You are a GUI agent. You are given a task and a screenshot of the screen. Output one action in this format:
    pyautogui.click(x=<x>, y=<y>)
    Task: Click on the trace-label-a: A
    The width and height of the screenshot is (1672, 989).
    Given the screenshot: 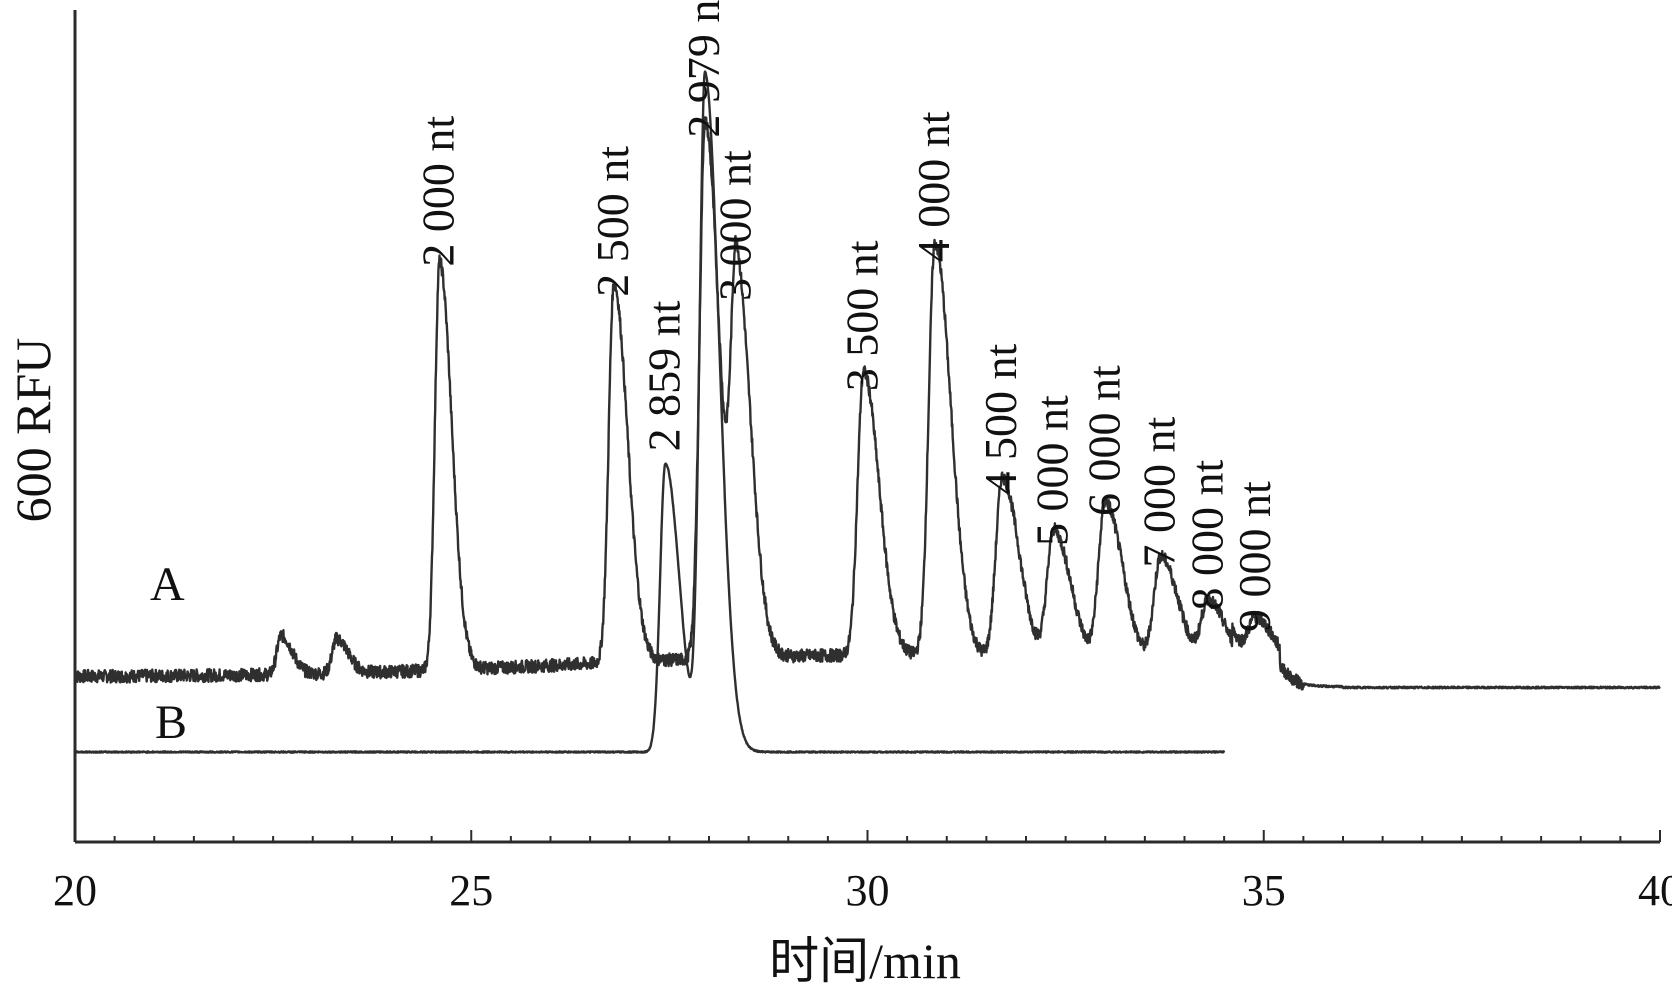 What is the action you would take?
    pyautogui.click(x=167, y=584)
    